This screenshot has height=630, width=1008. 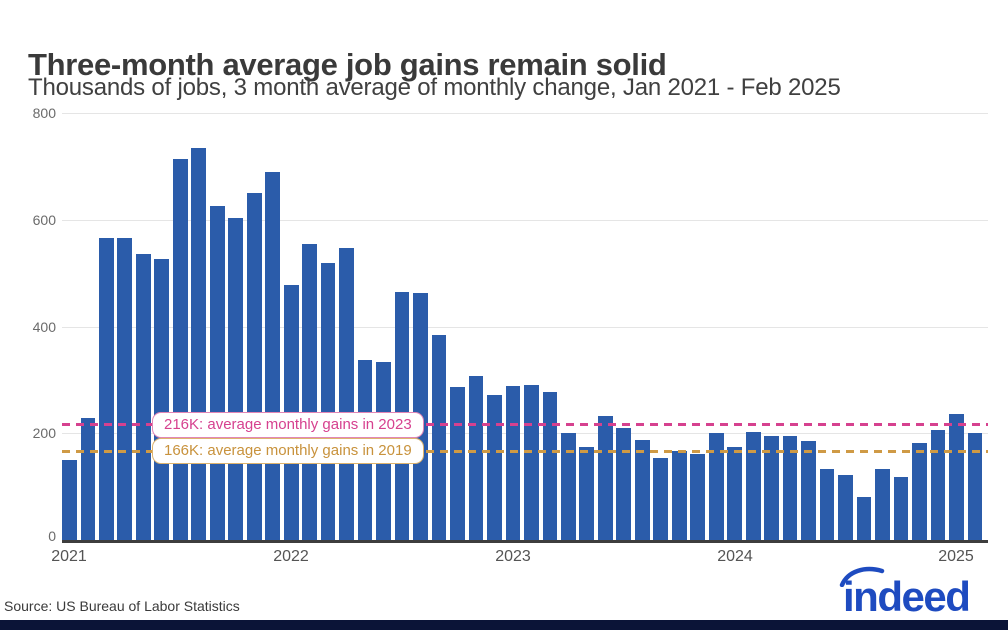 What do you see at coordinates (513, 556) in the screenshot?
I see `x-axis-label-2023: 2023` at bounding box center [513, 556].